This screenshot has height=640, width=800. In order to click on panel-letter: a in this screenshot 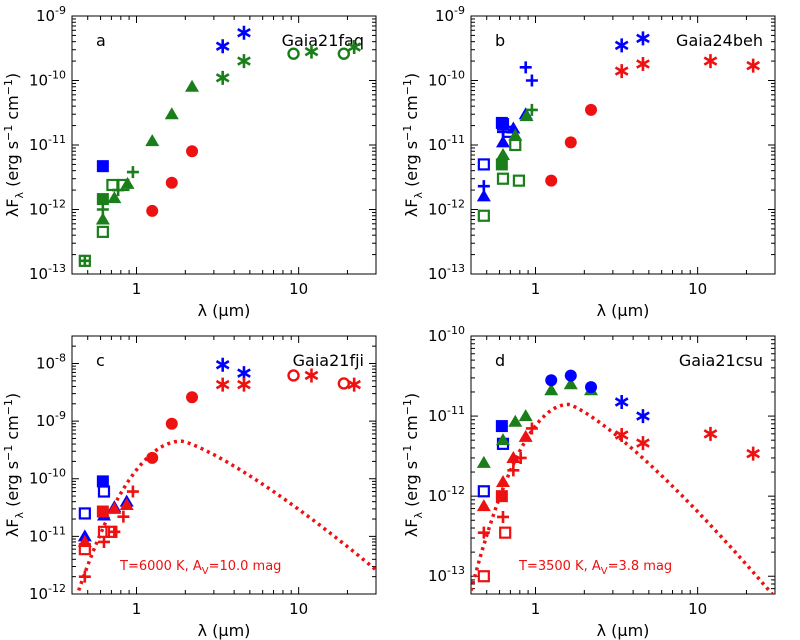, I will do `click(101, 40)`.